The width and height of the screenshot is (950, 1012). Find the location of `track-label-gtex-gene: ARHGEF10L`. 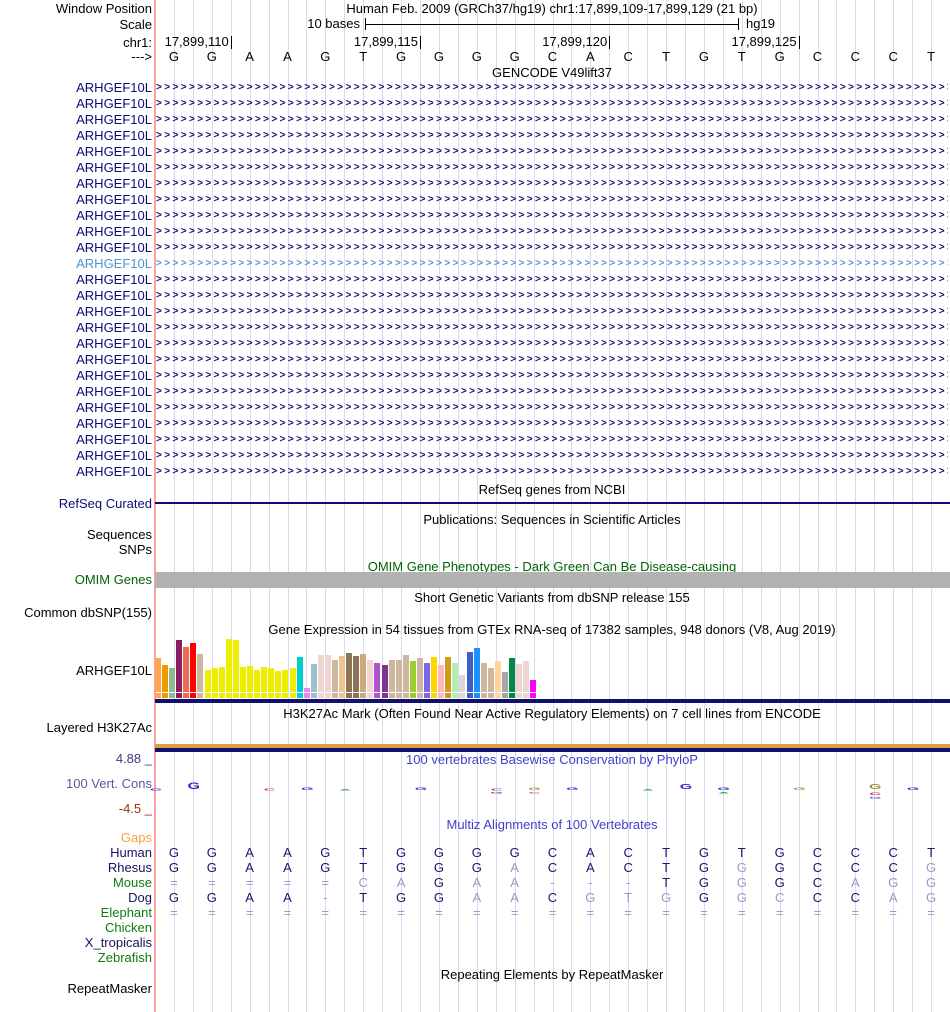

track-label-gtex-gene: ARHGEF10L is located at coordinates (114, 670).